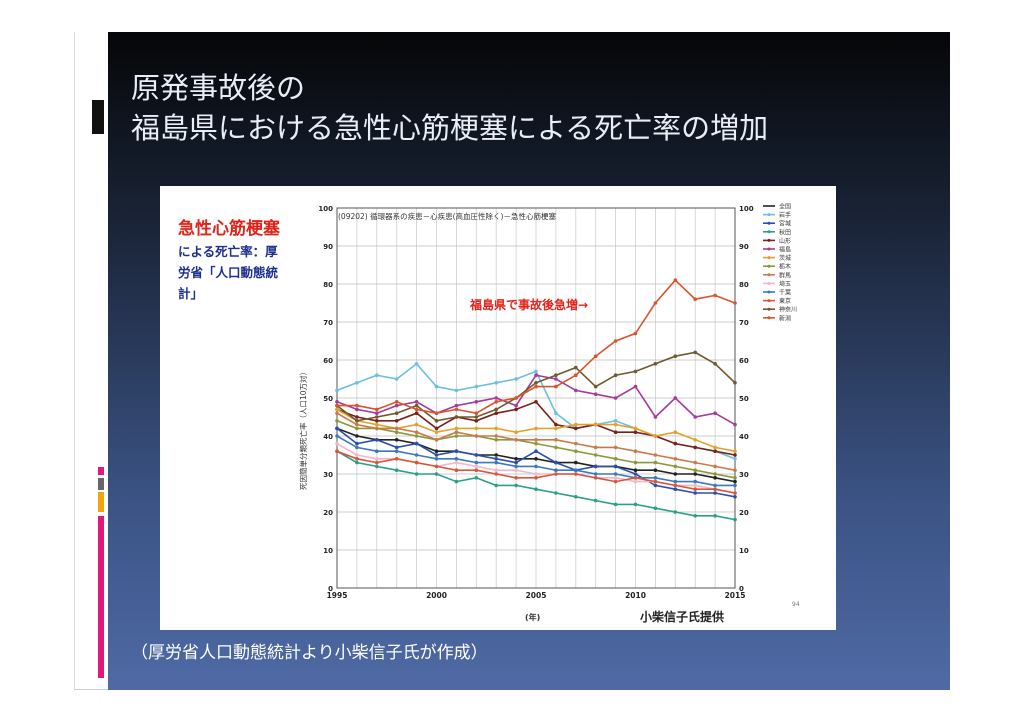 This screenshot has height=724, width=1024. What do you see at coordinates (330, 589) in the screenshot?
I see `y-tick-label-left: 0` at bounding box center [330, 589].